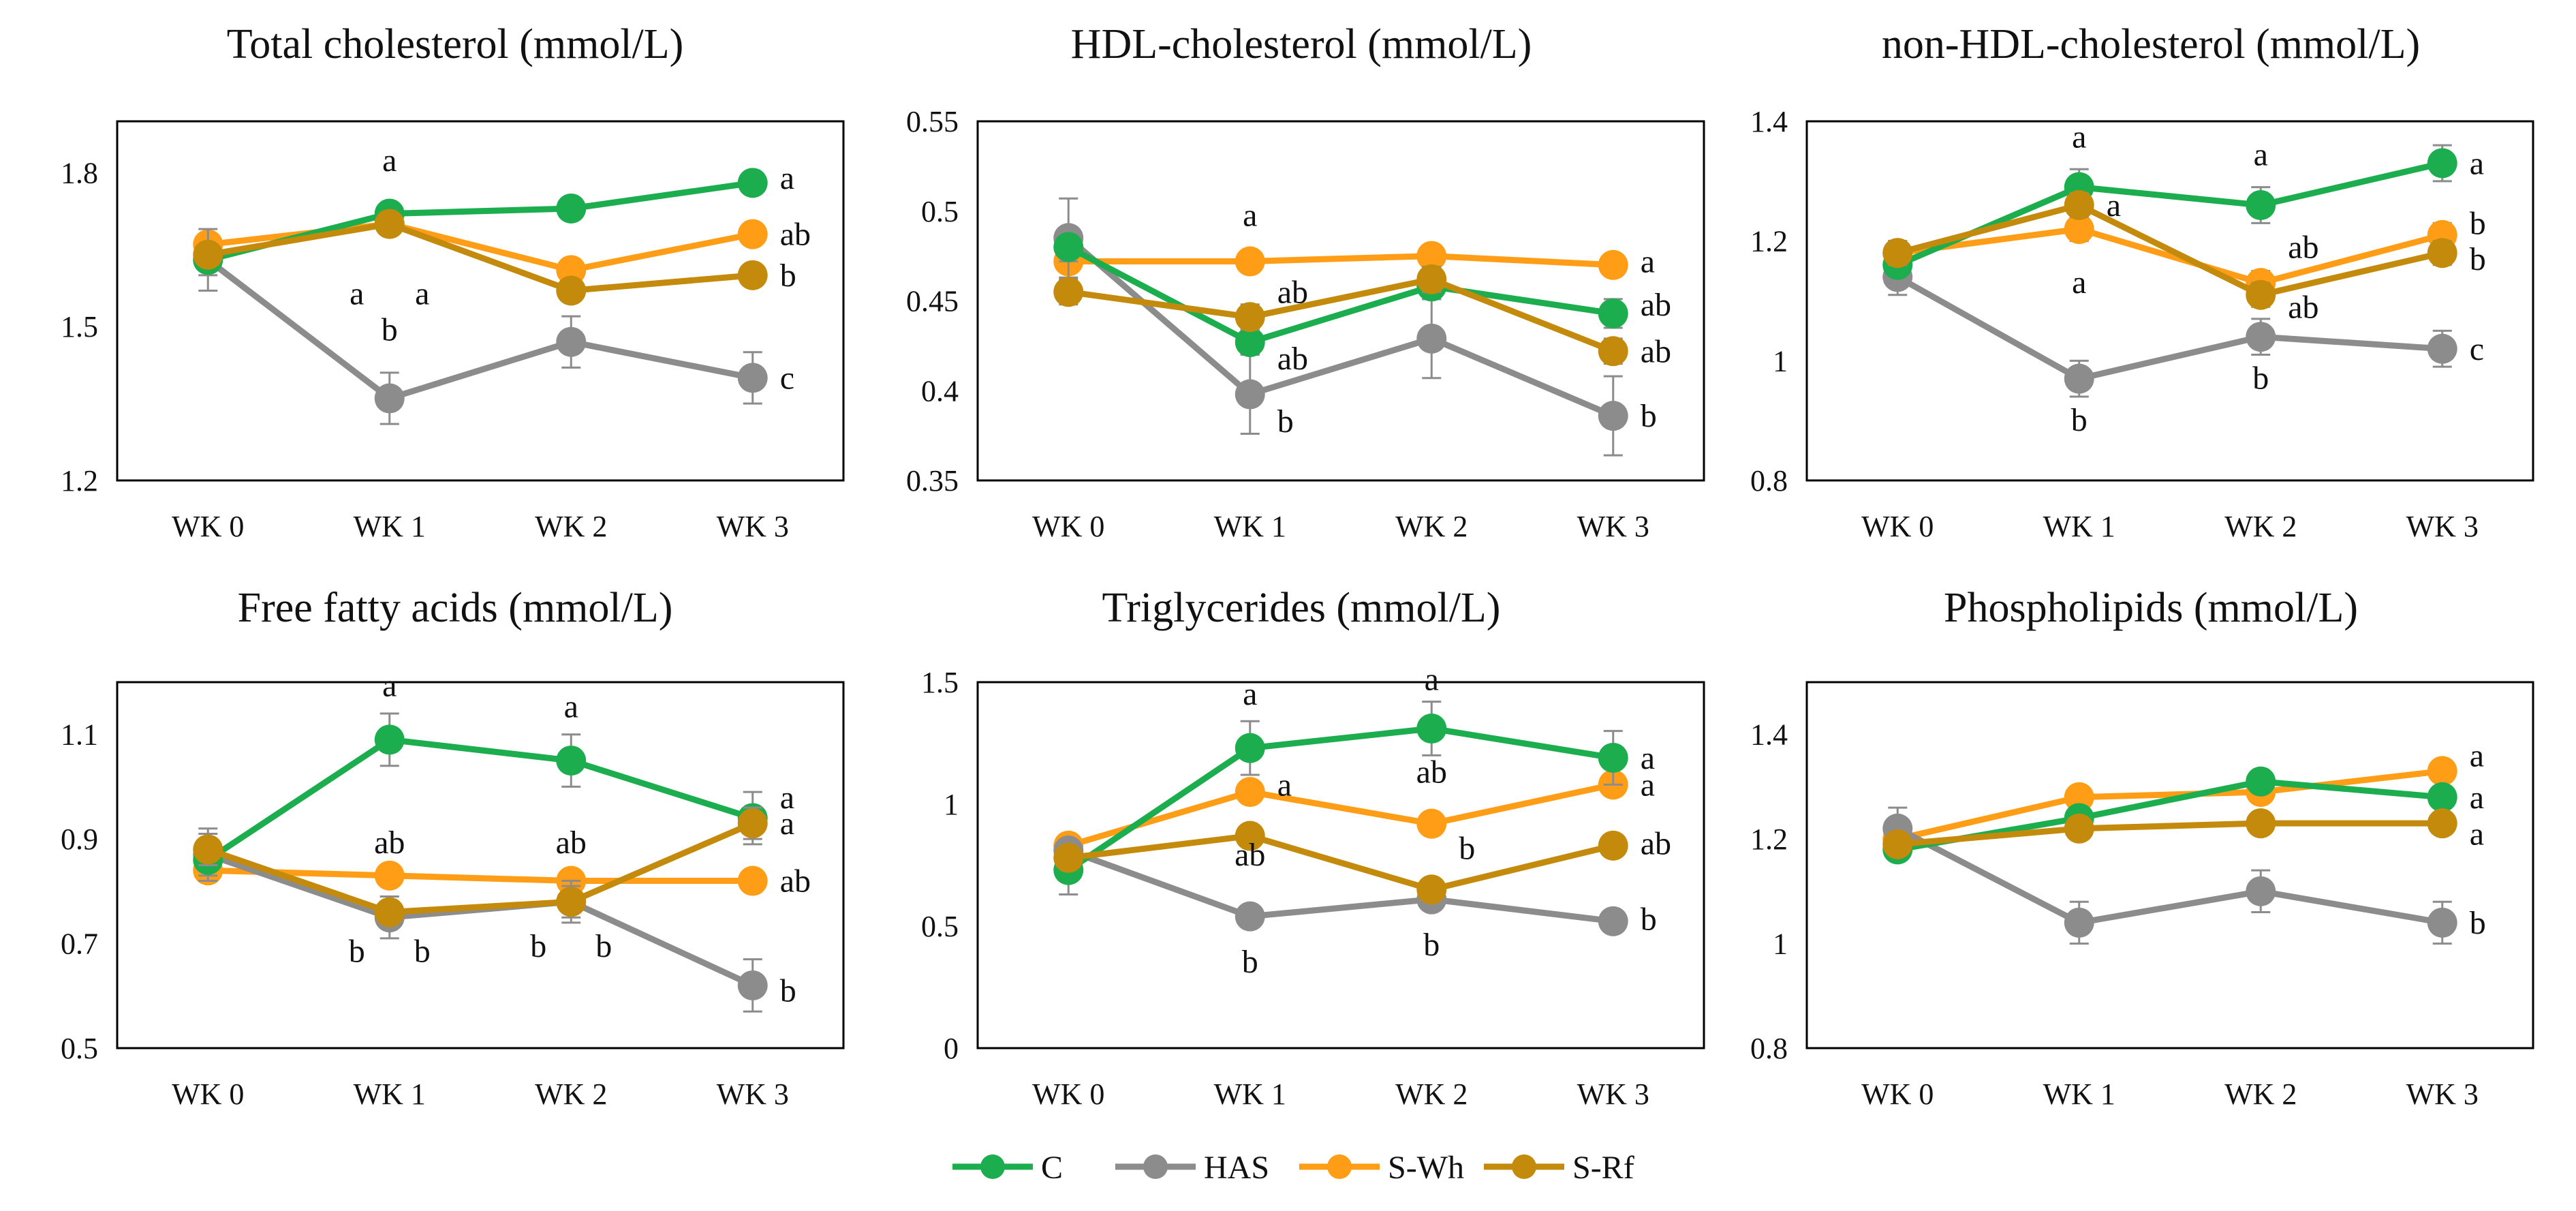 This screenshot has height=1211, width=2576. What do you see at coordinates (1769, 1048) in the screenshot?
I see `y-tick-label: 0.8` at bounding box center [1769, 1048].